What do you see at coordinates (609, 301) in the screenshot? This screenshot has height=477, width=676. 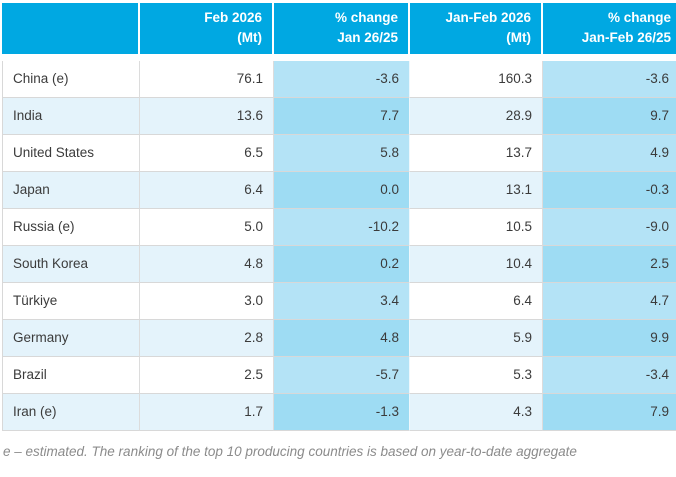 I see `pct-janfeb-cell: 4.7` at bounding box center [609, 301].